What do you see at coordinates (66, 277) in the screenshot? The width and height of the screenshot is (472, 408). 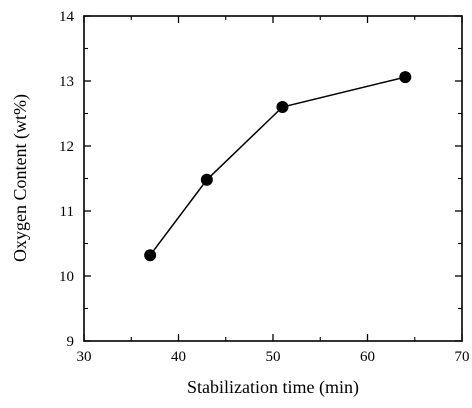 I see `y-tick-label: 10` at bounding box center [66, 277].